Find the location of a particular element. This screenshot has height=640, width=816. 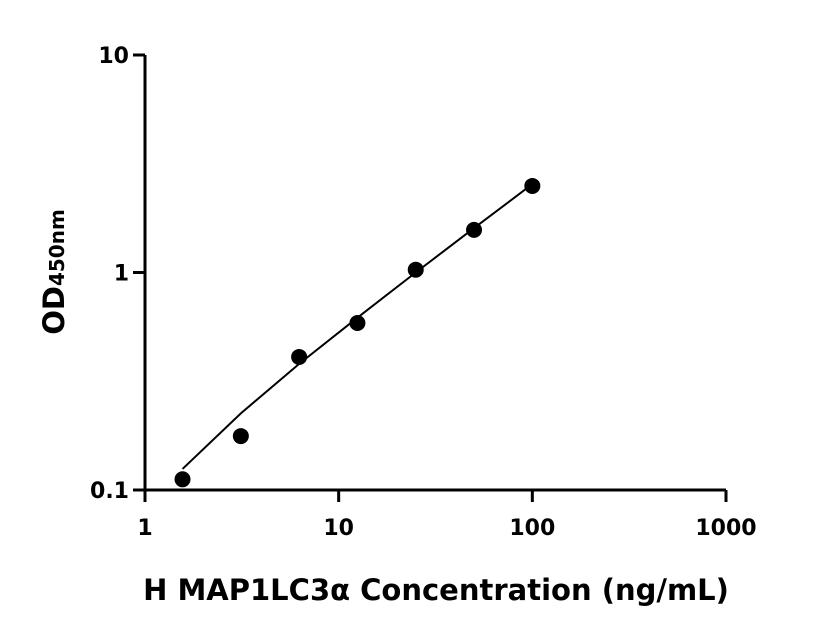

x-axis-title: H MAP1LC3α Concentration (ng/mL) is located at coordinates (436, 590).